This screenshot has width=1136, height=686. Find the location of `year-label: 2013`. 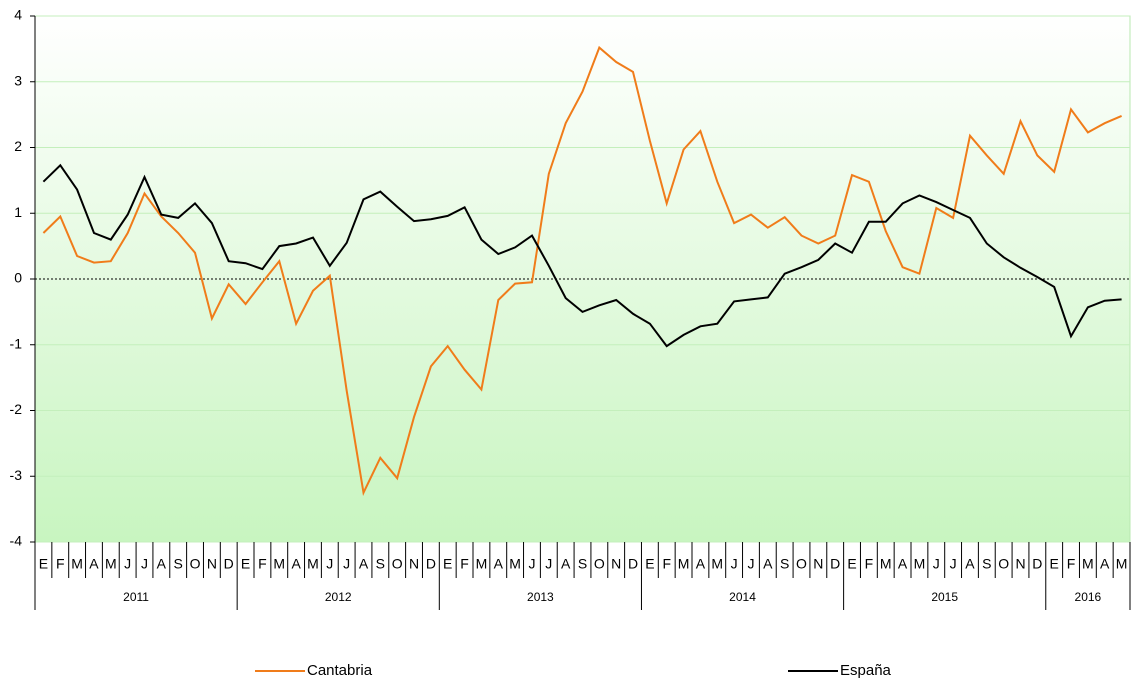

year-label: 2013 is located at coordinates (540, 597).